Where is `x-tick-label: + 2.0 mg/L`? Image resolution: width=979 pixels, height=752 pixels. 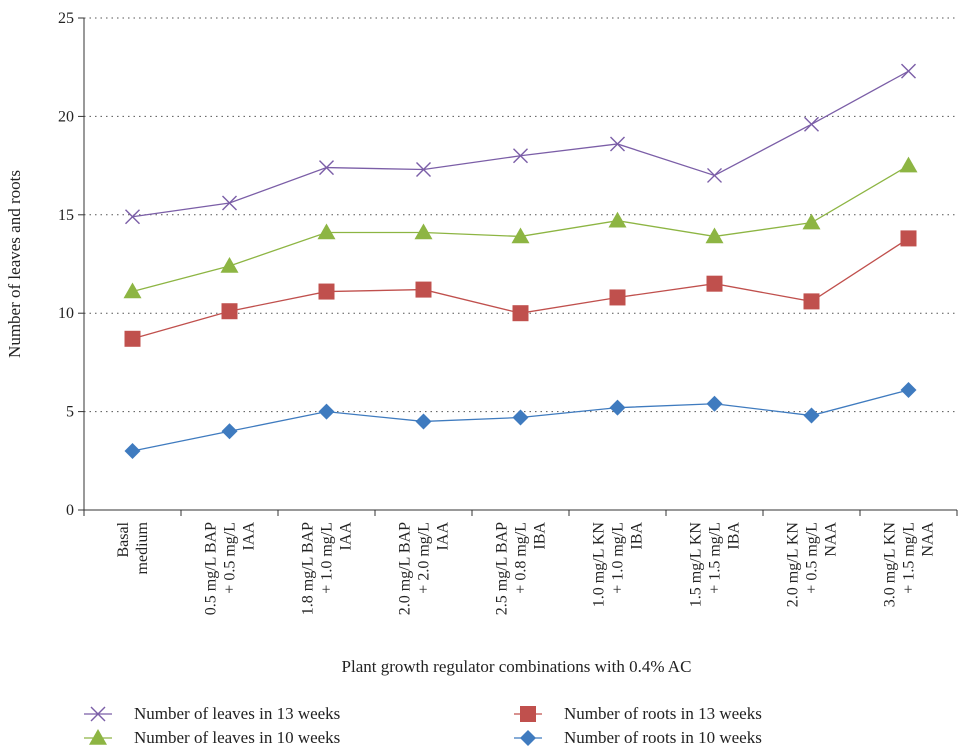 x-tick-label: + 2.0 mg/L is located at coordinates (424, 558).